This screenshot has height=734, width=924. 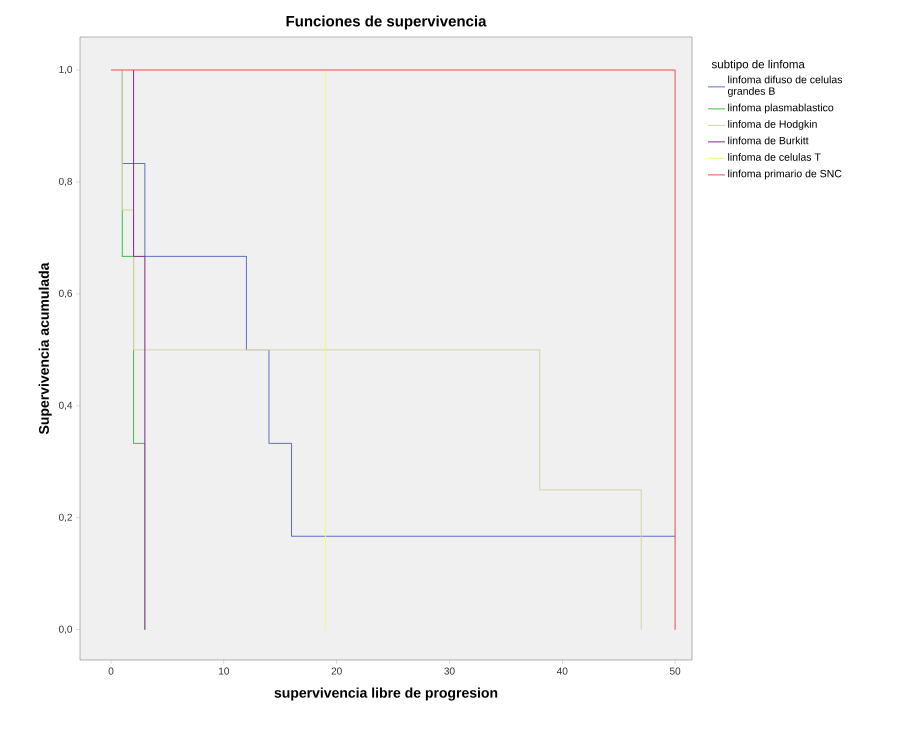 I want to click on legend-label: linfoma de celulas T, so click(x=774, y=157).